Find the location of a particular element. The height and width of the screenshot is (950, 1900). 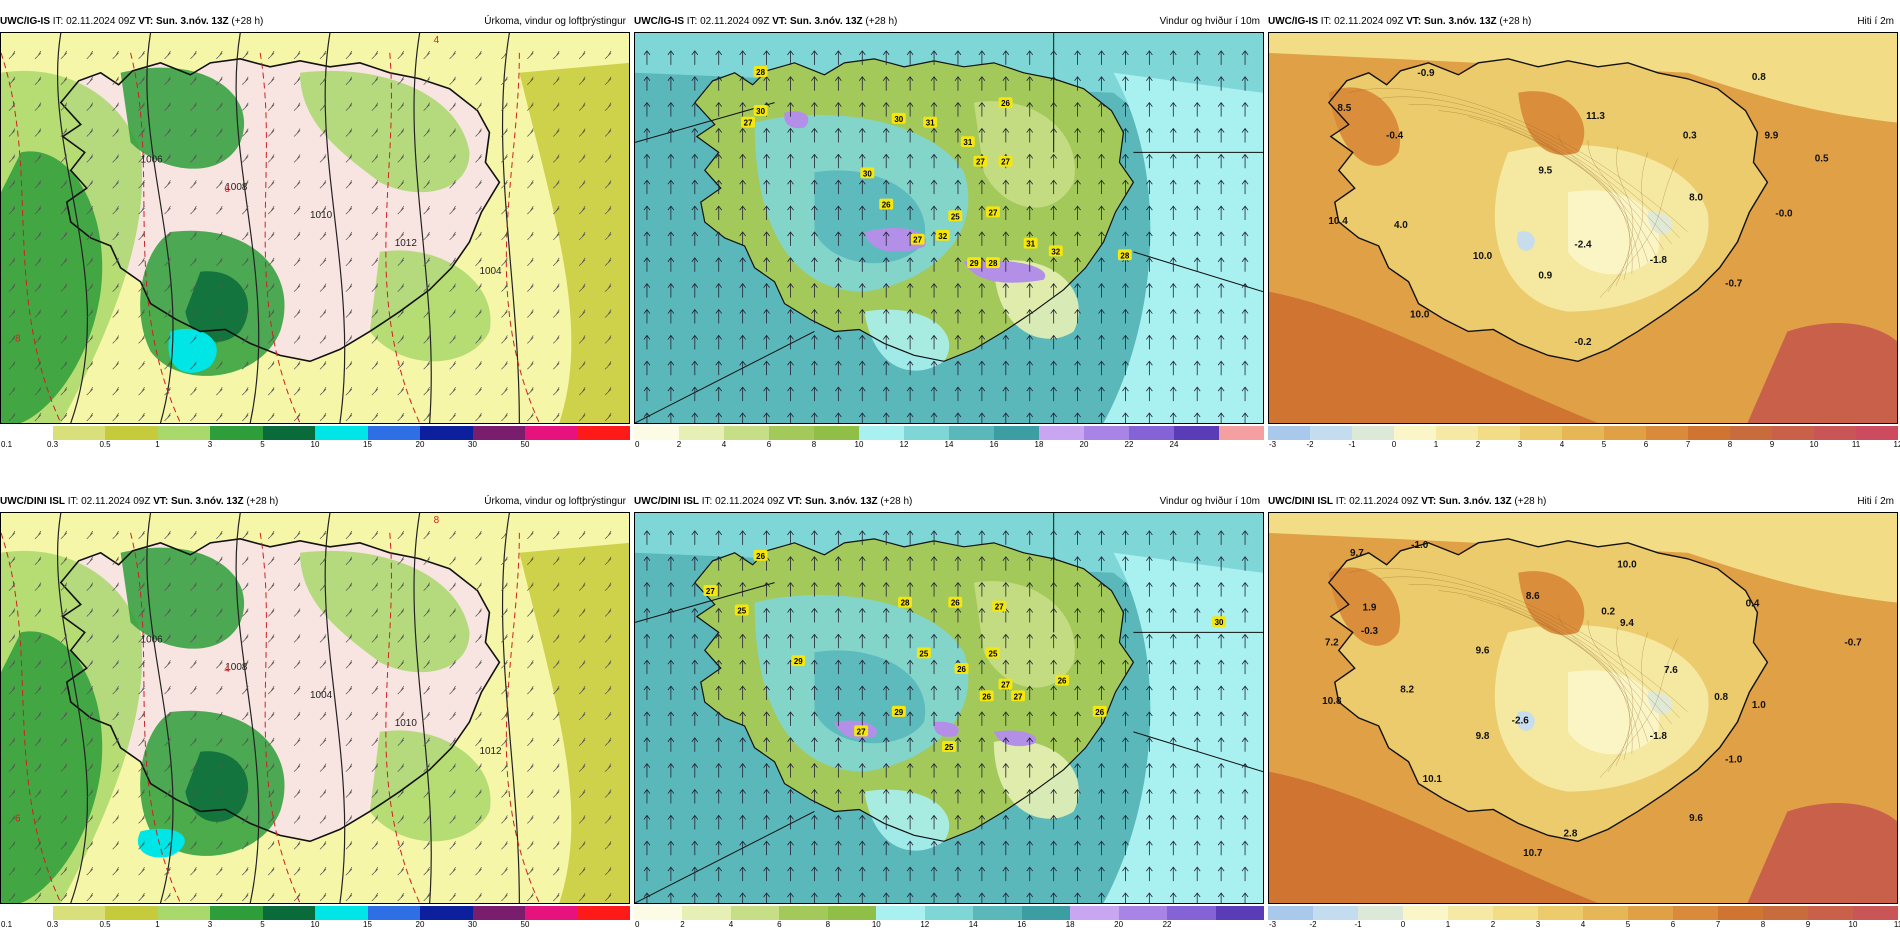

gust-value: 29 is located at coordinates (898, 712).